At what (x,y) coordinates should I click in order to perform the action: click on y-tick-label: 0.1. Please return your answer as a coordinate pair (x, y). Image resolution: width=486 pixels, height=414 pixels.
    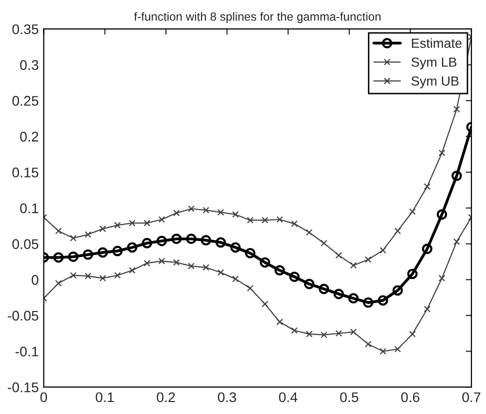
    Looking at the image, I should click on (29, 208).